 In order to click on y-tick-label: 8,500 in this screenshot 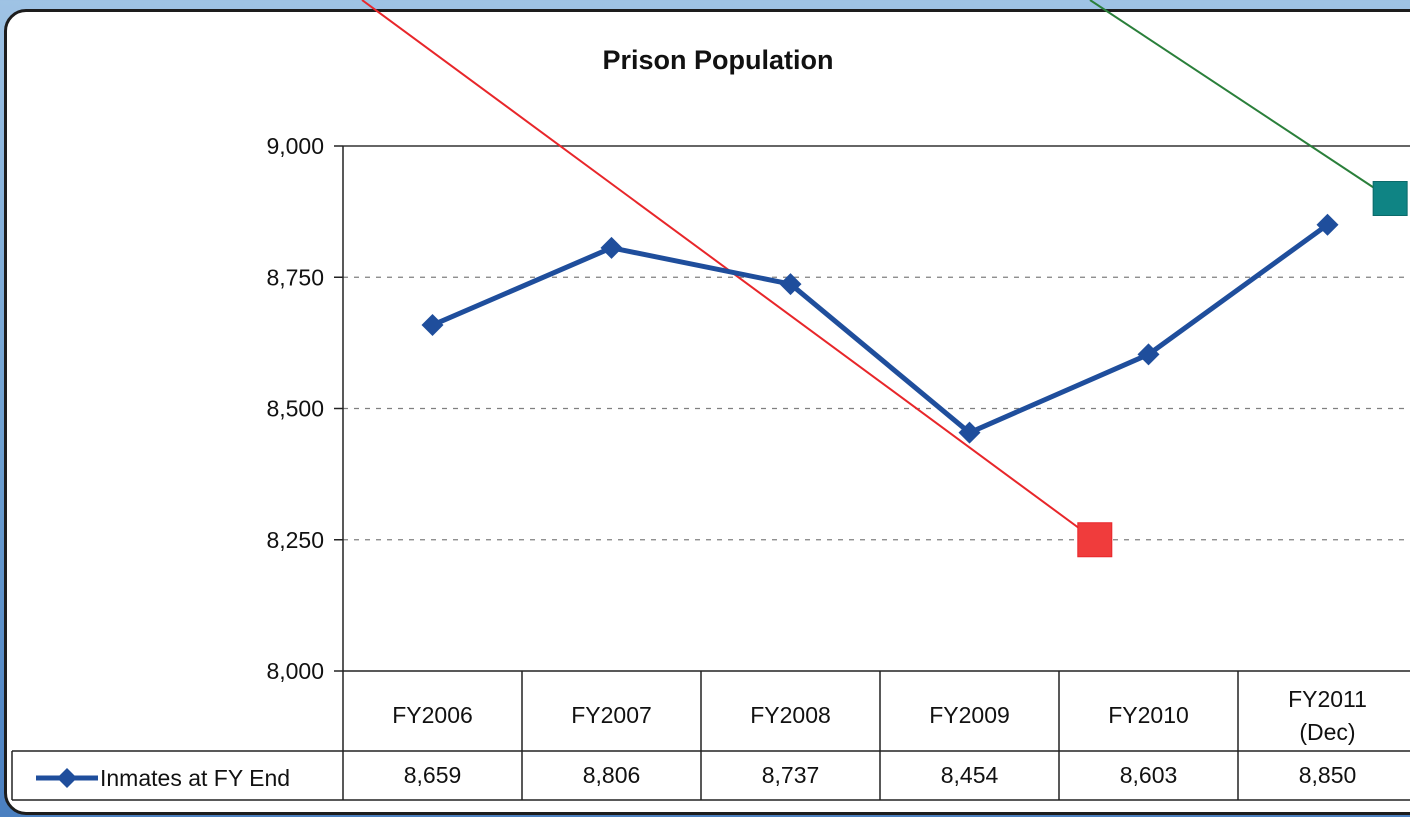, I will do `click(295, 409)`.